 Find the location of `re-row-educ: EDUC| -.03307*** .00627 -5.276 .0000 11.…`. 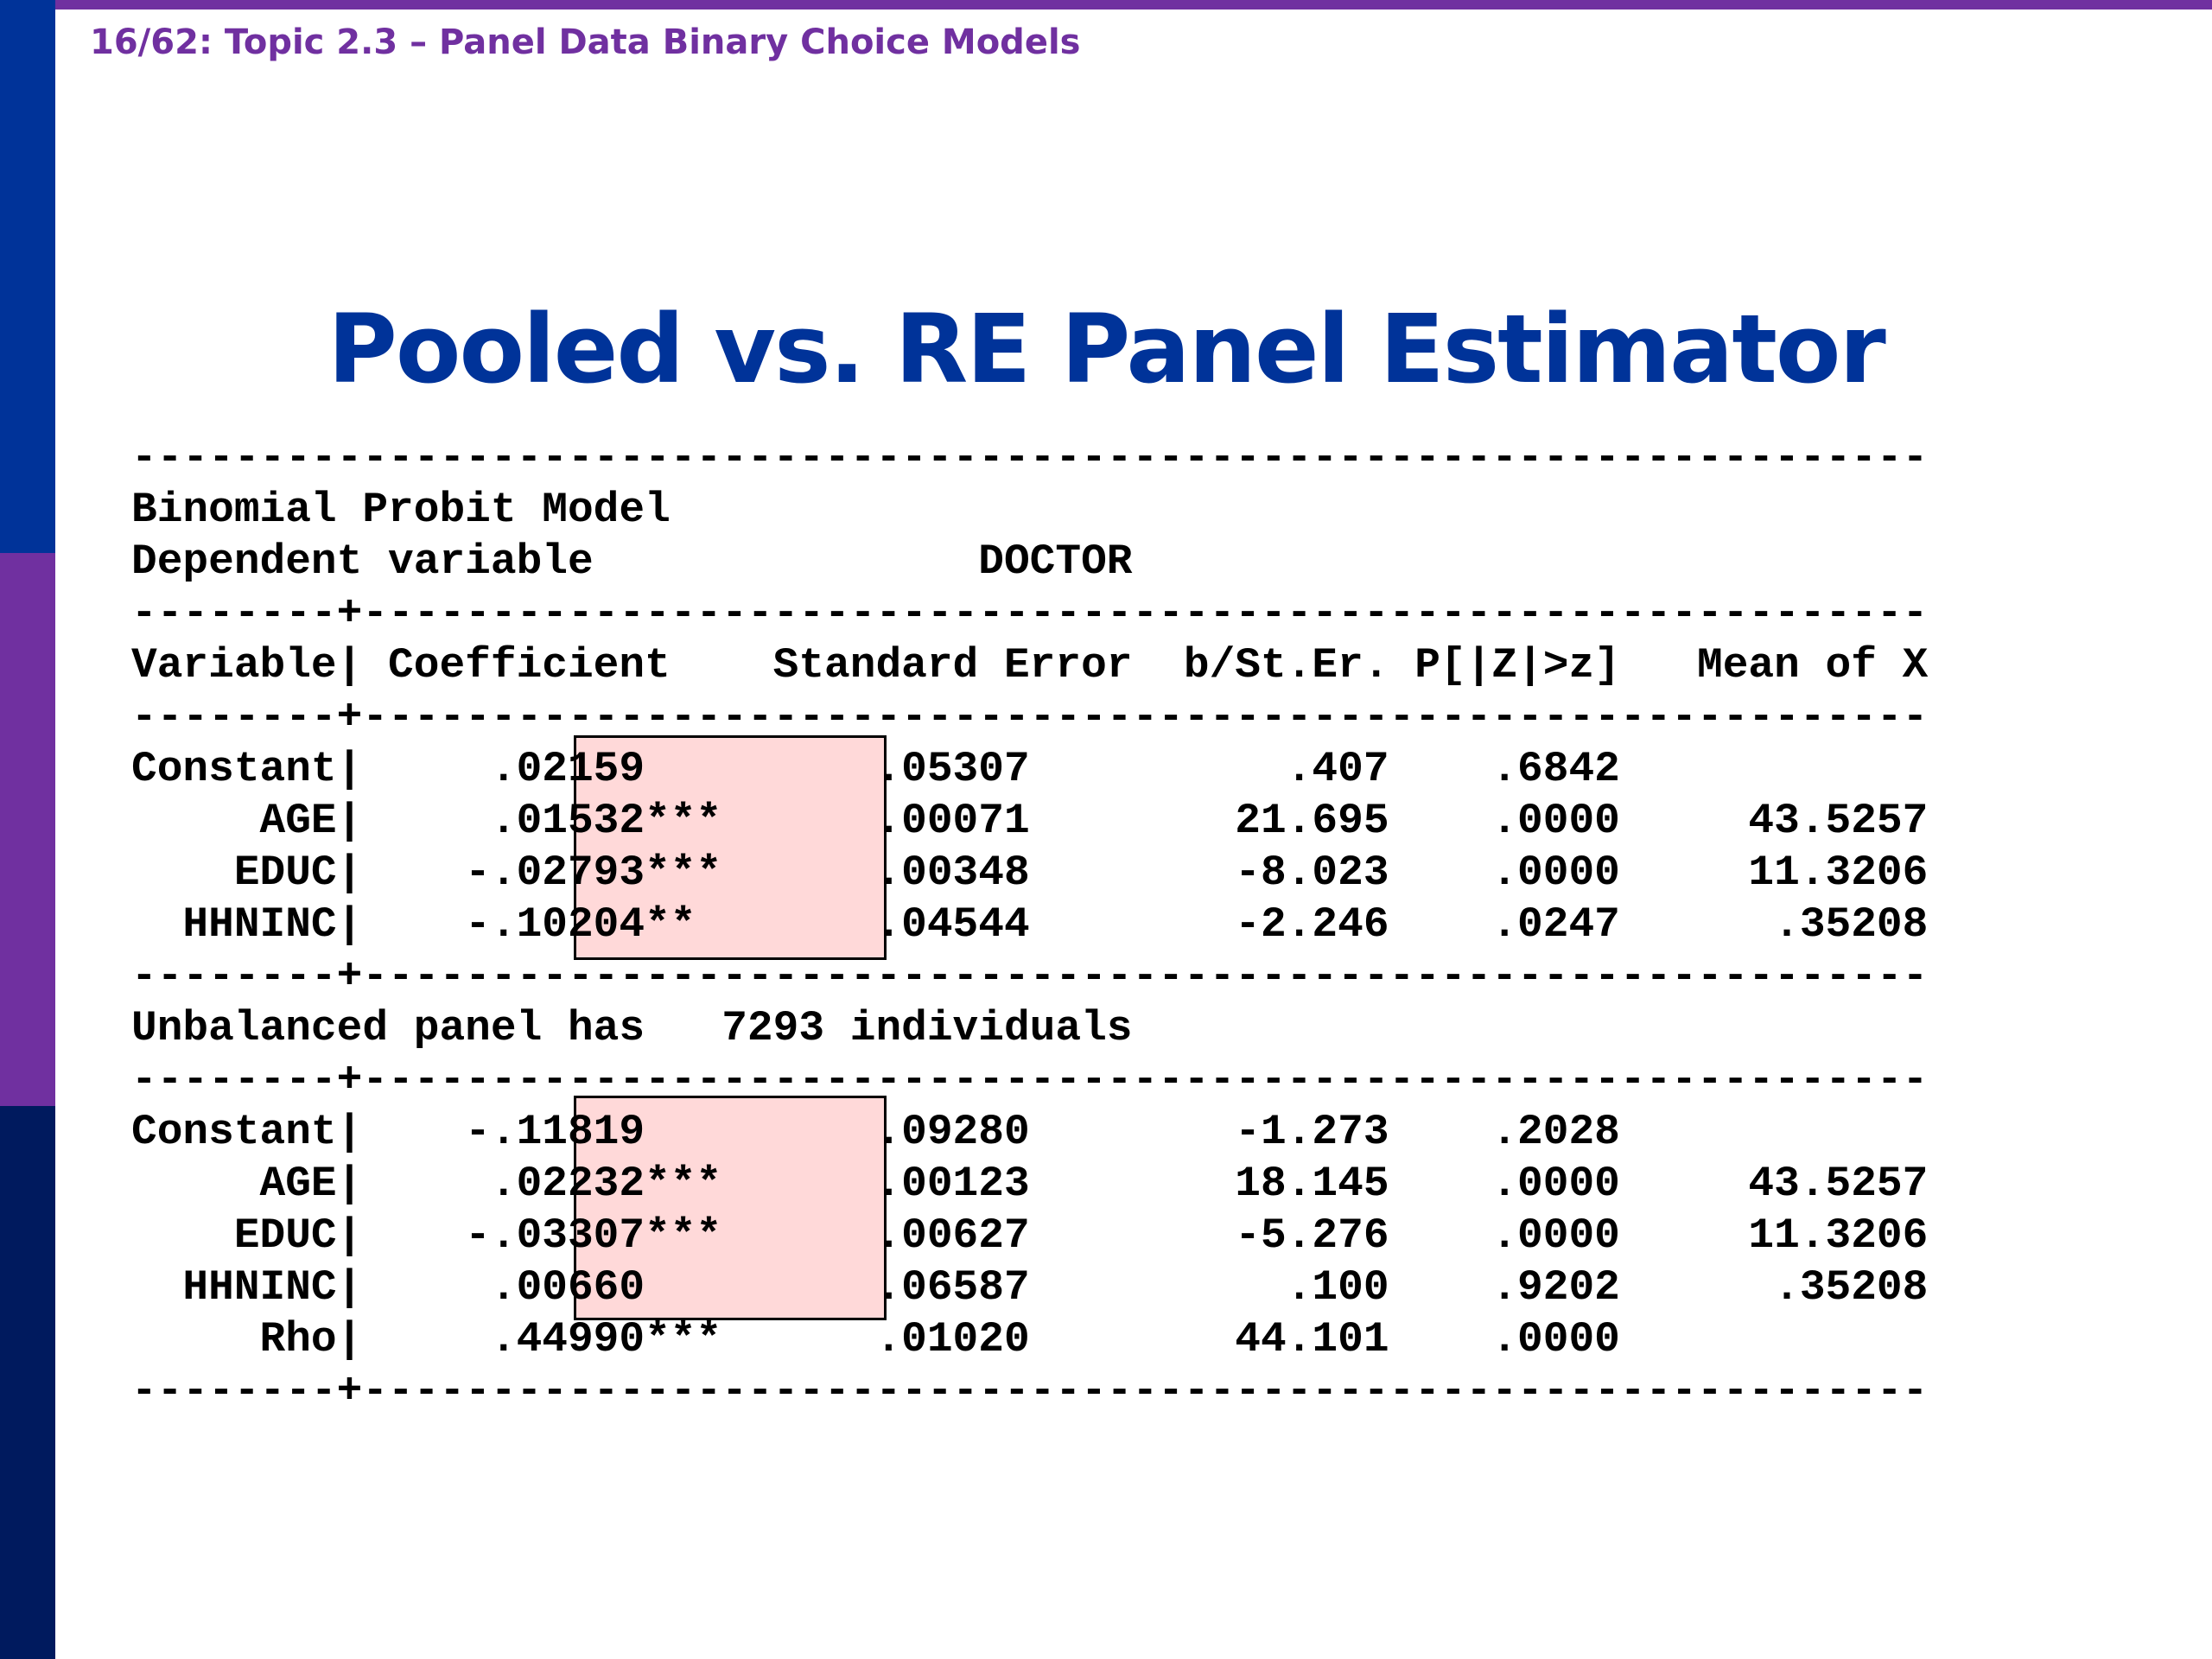

re-row-educ: EDUC| -.03307*** .00627 -5.276 .0000 11.… is located at coordinates (1030, 1235).